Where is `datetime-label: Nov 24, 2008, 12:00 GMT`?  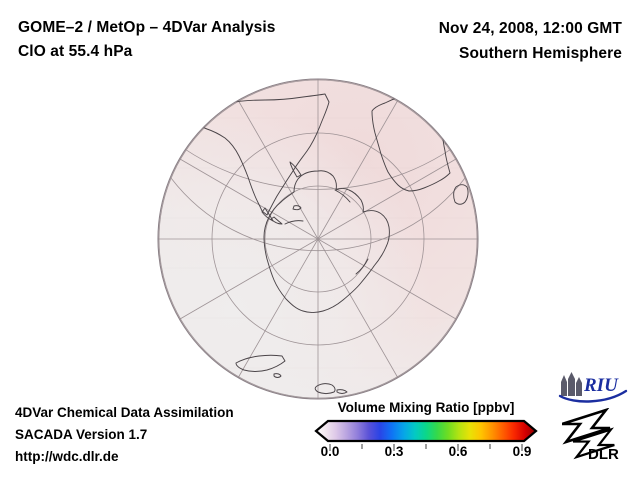
datetime-label: Nov 24, 2008, 12:00 GMT is located at coordinates (530, 28).